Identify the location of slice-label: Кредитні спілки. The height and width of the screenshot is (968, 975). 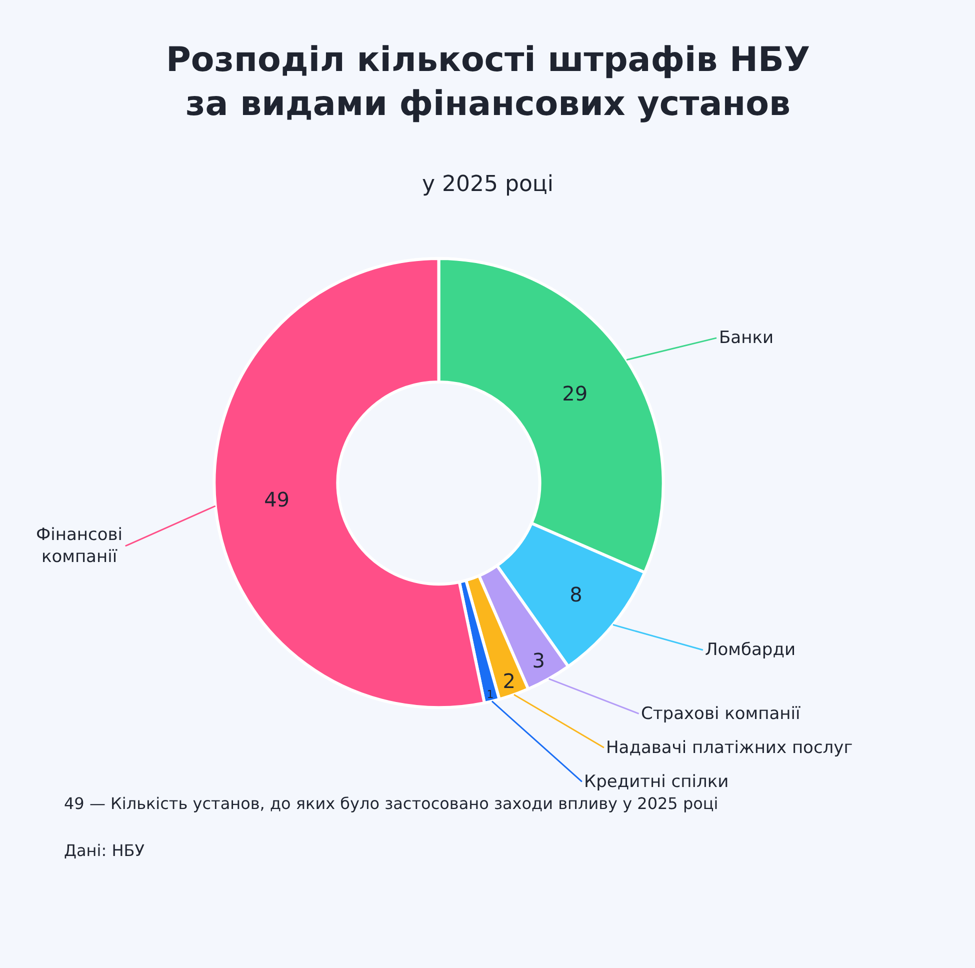
(656, 782).